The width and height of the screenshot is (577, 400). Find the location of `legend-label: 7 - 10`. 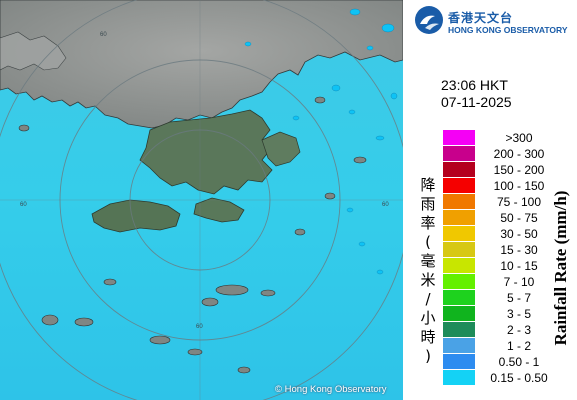

legend-label: 7 - 10 is located at coordinates (519, 282).